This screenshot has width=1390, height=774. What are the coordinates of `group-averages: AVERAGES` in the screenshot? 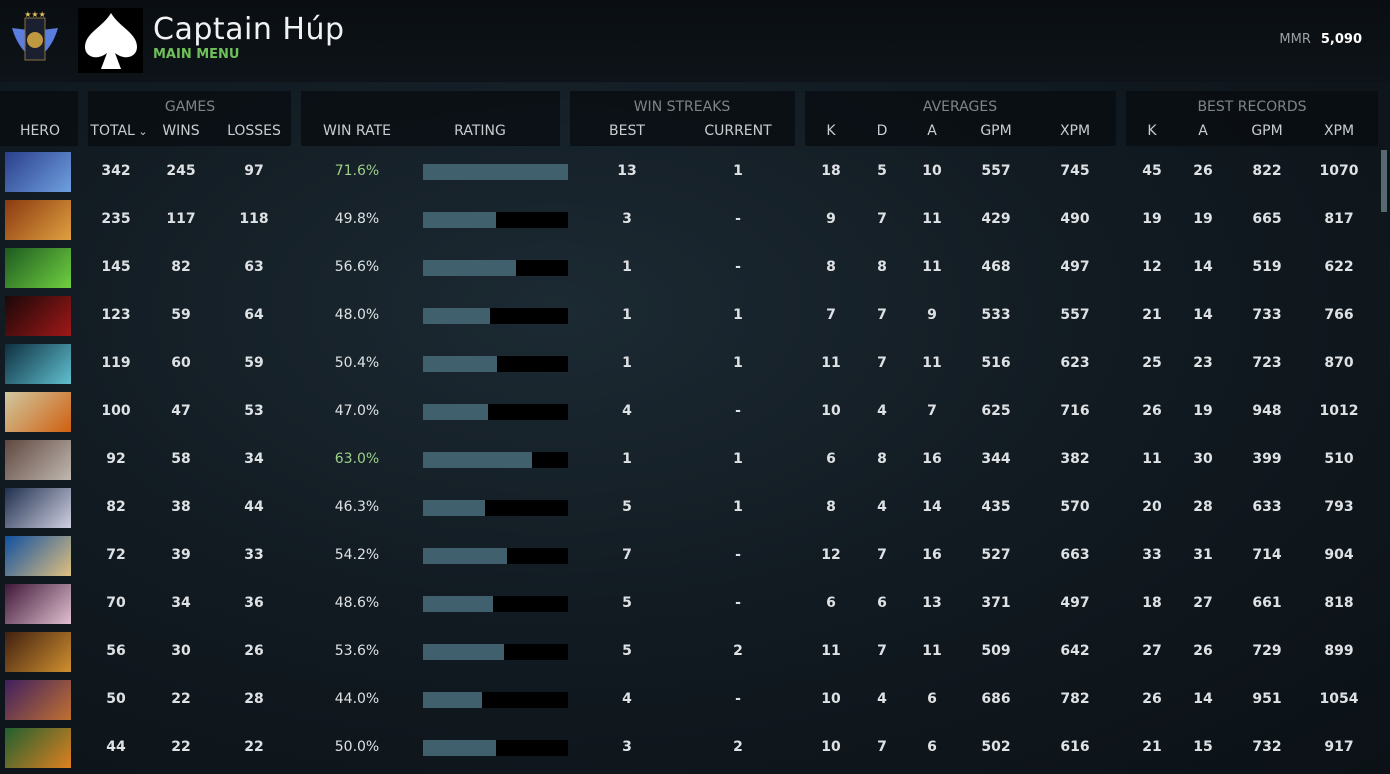 It's located at (960, 107).